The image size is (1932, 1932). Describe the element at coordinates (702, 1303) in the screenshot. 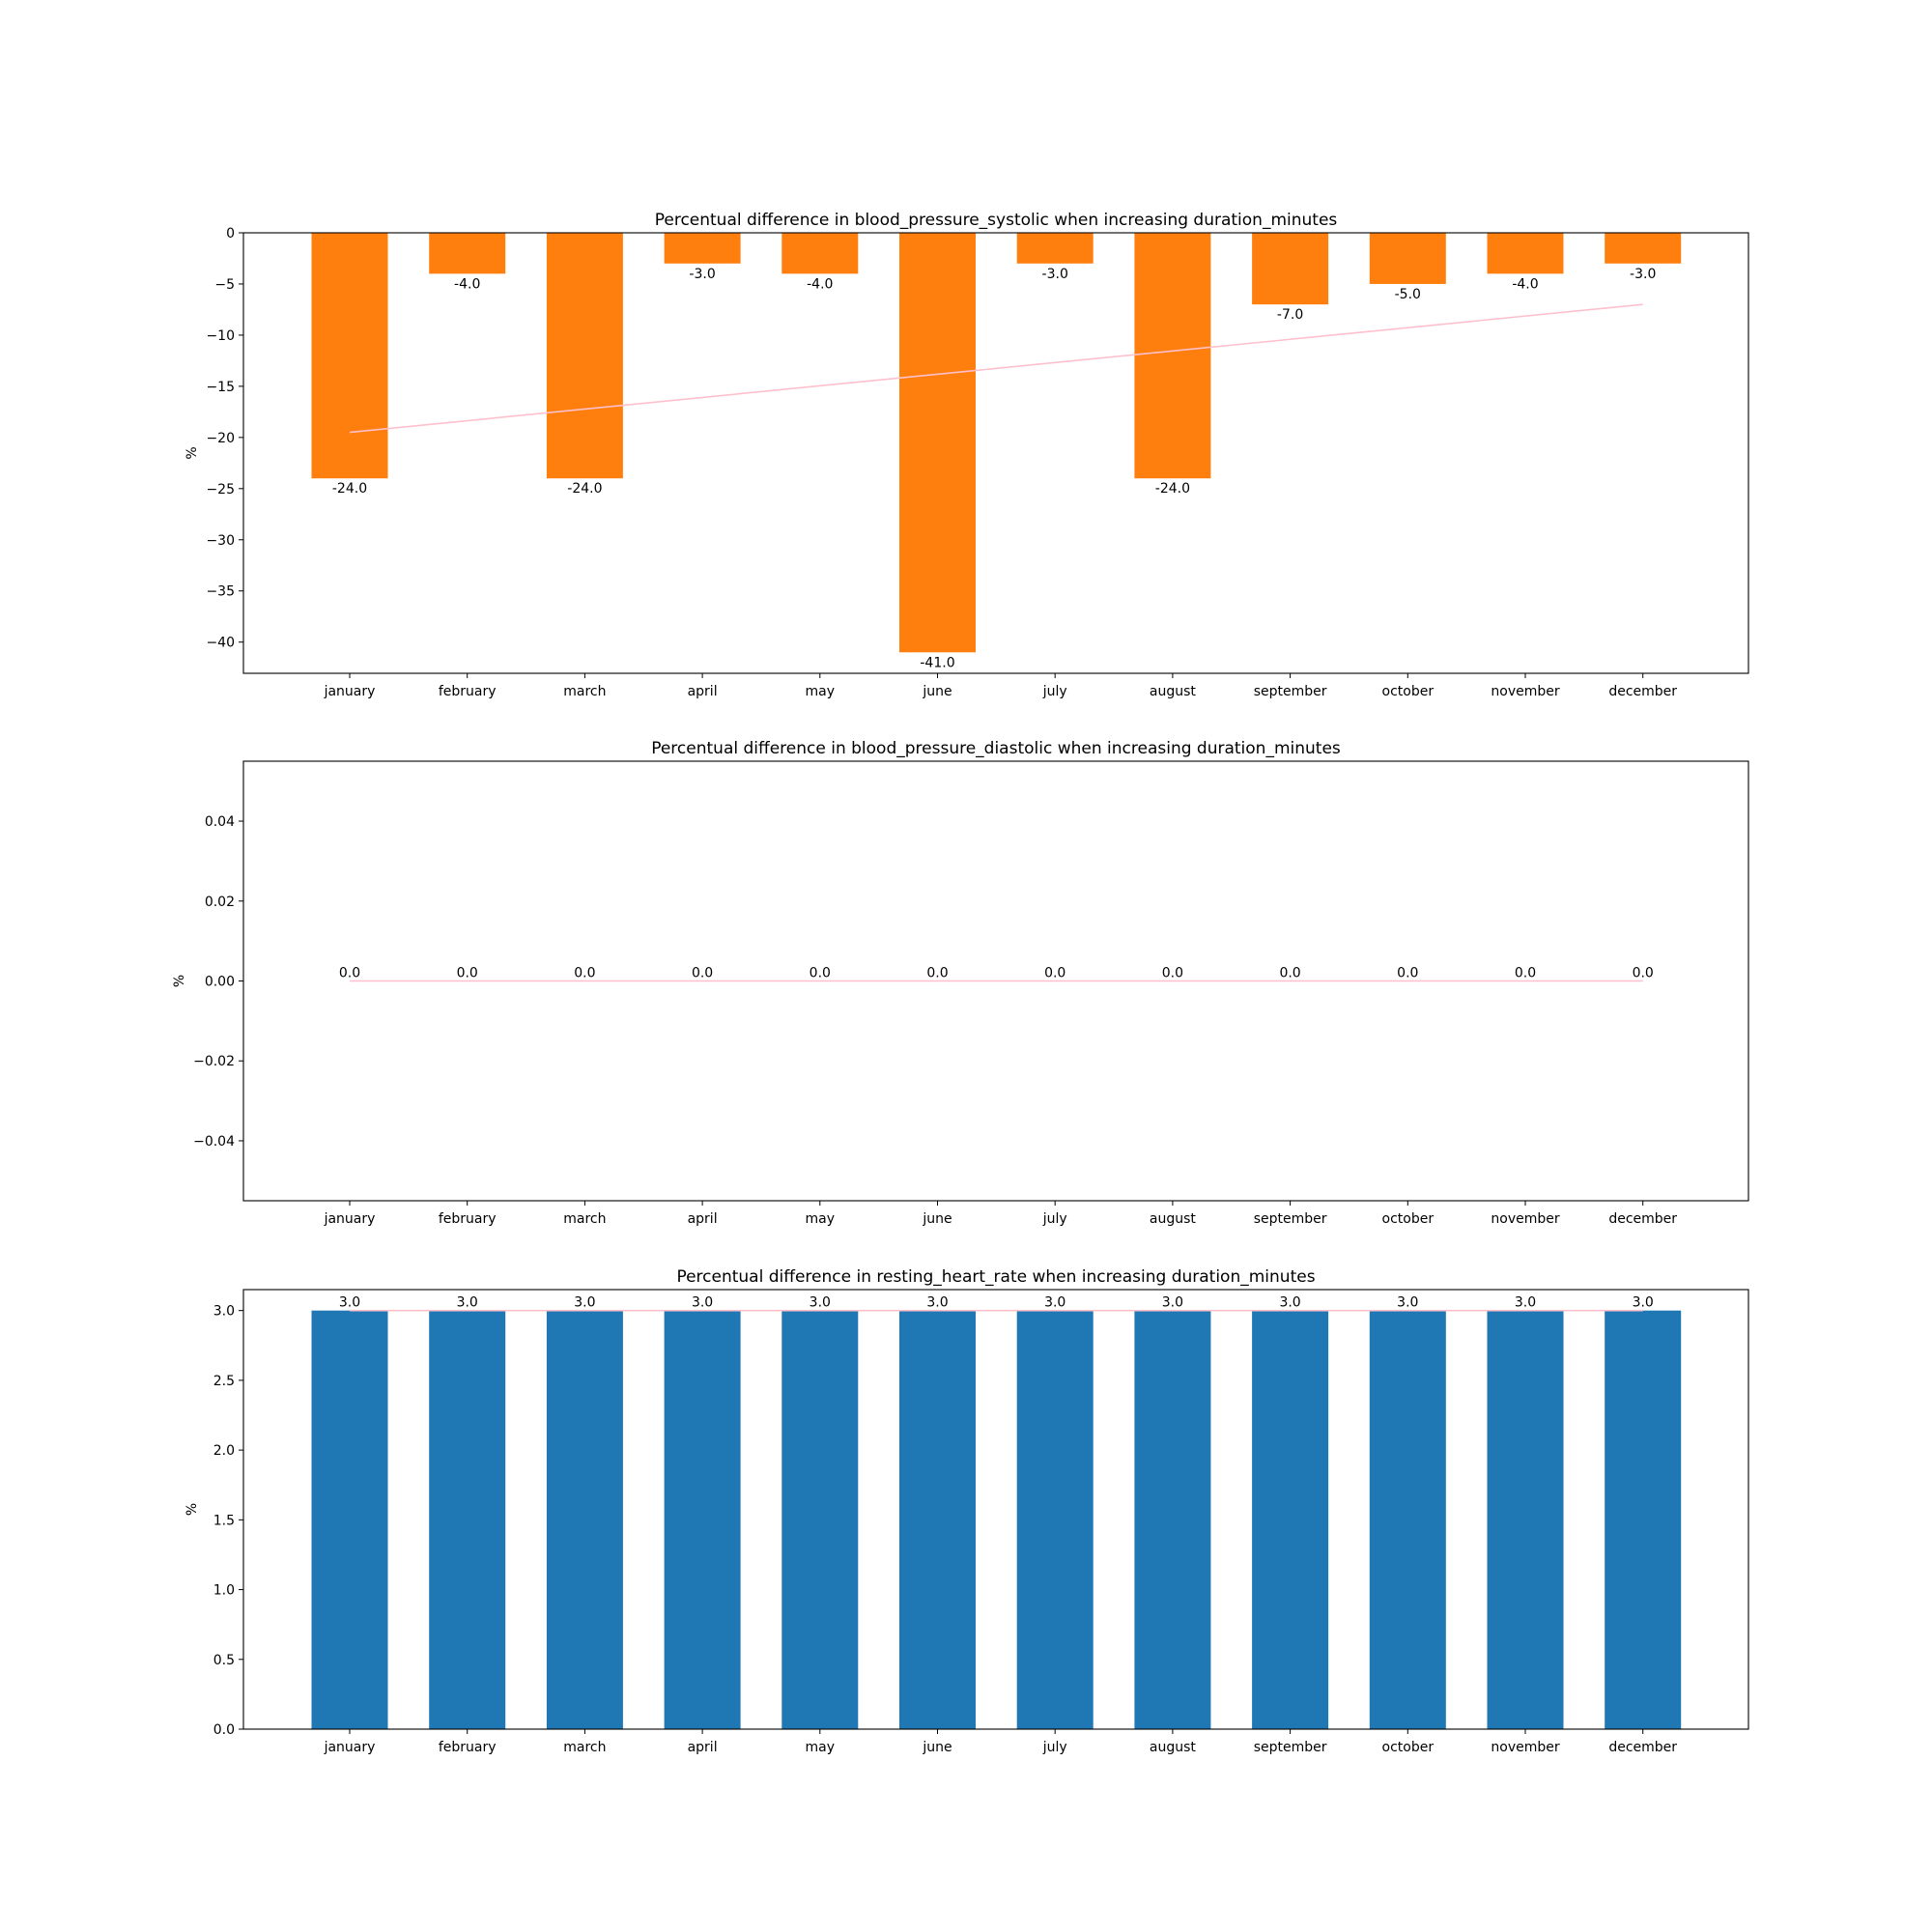

I see `data-label-april: 3.0` at that location.